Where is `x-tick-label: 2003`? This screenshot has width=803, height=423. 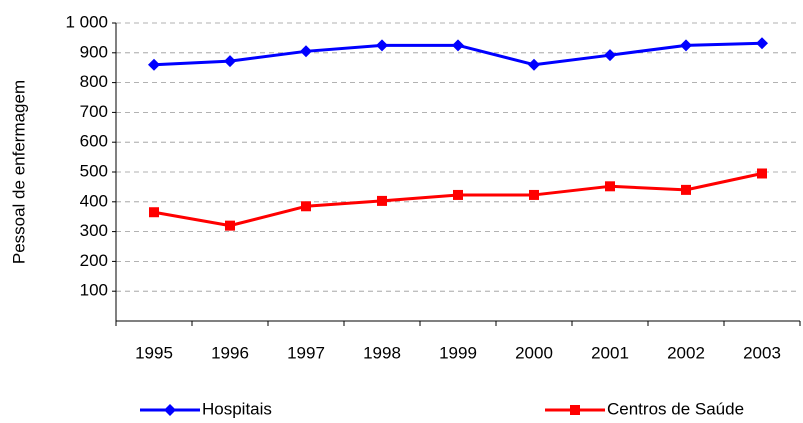
x-tick-label: 2003 is located at coordinates (762, 352).